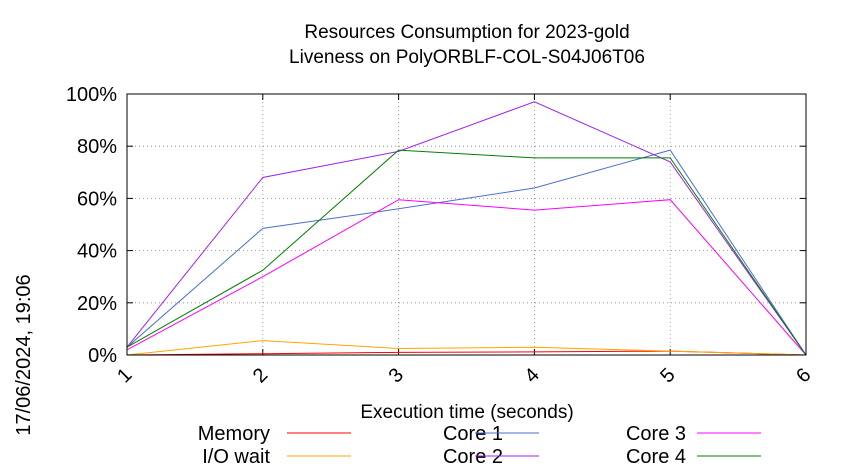  I want to click on x-tick-label: 3, so click(396, 375).